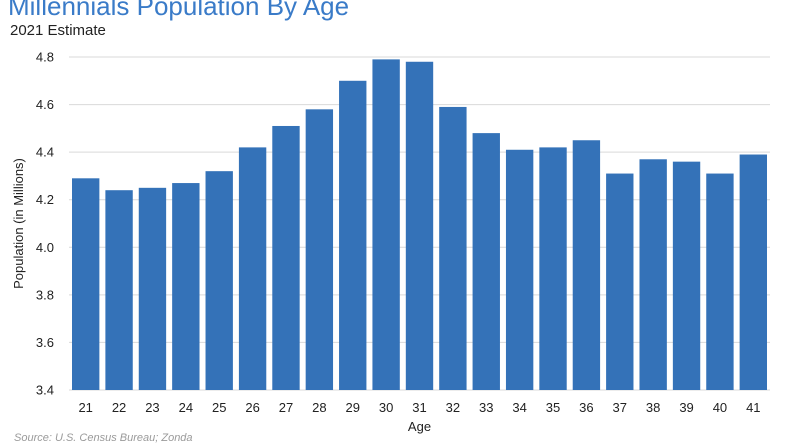 The width and height of the screenshot is (800, 445). I want to click on y-tick-label: 4.4, so click(45, 152).